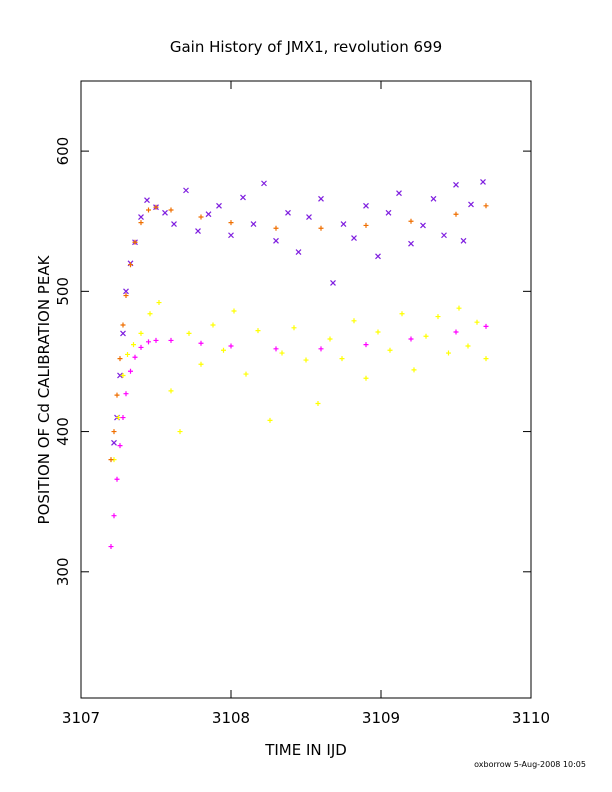 The height and width of the screenshot is (792, 612). Describe the element at coordinates (63, 571) in the screenshot. I see `y-tick-label: 300` at that location.